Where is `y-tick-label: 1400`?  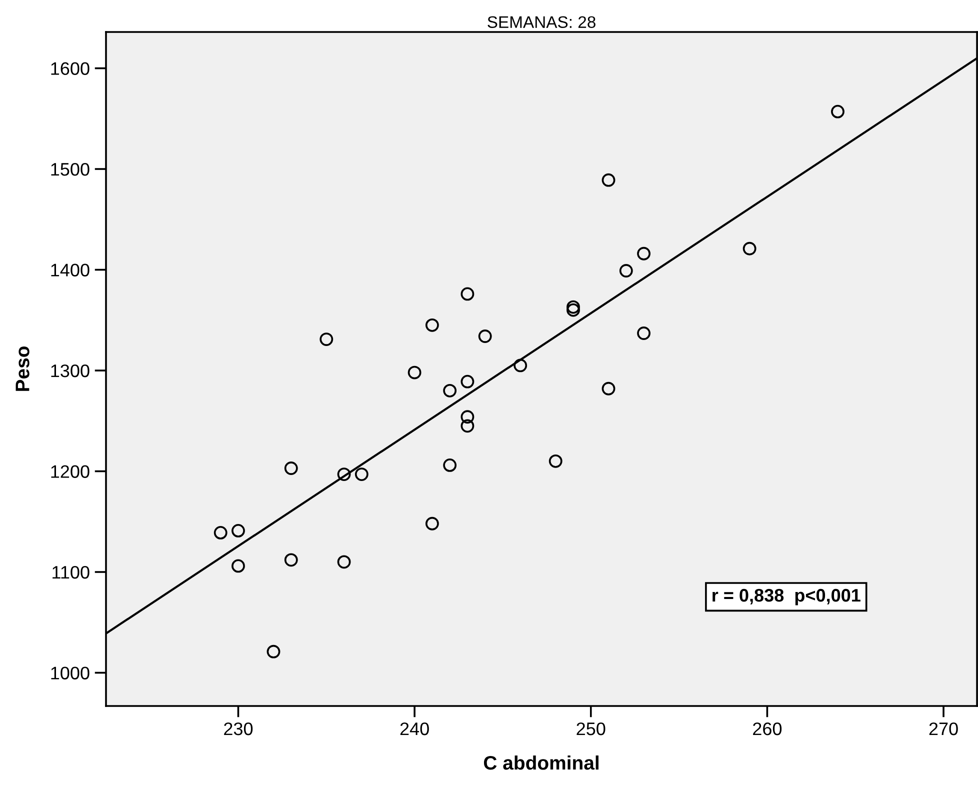
y-tick-label: 1400 is located at coordinates (70, 270).